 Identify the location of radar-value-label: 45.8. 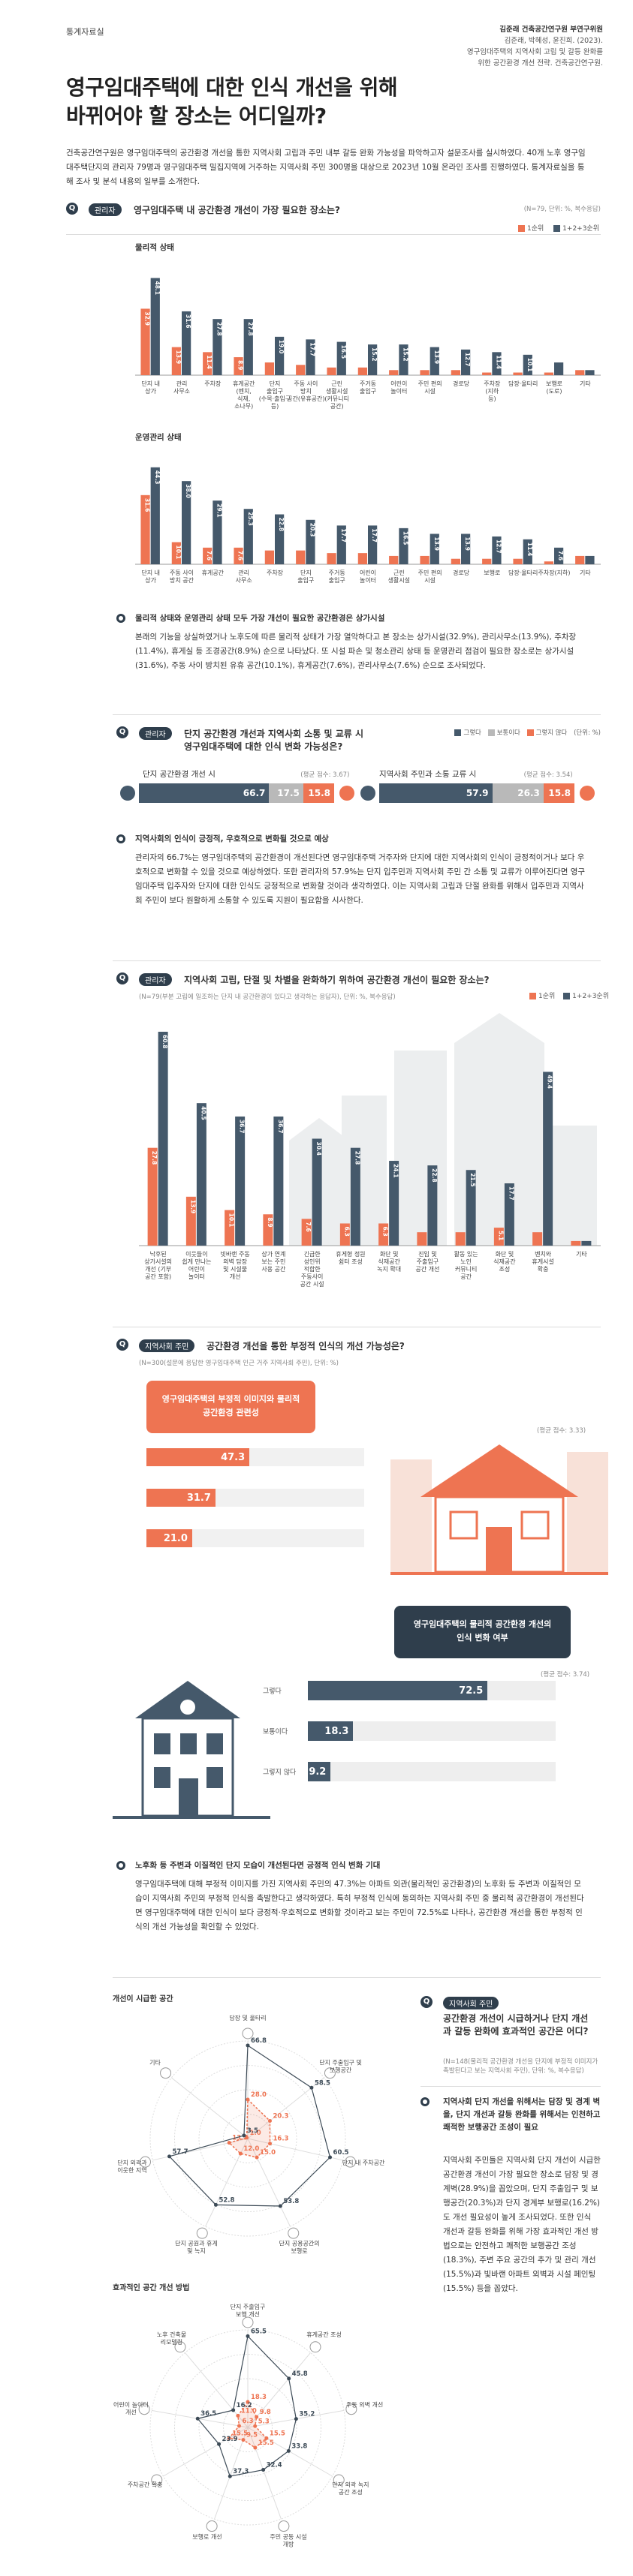
(300, 2374).